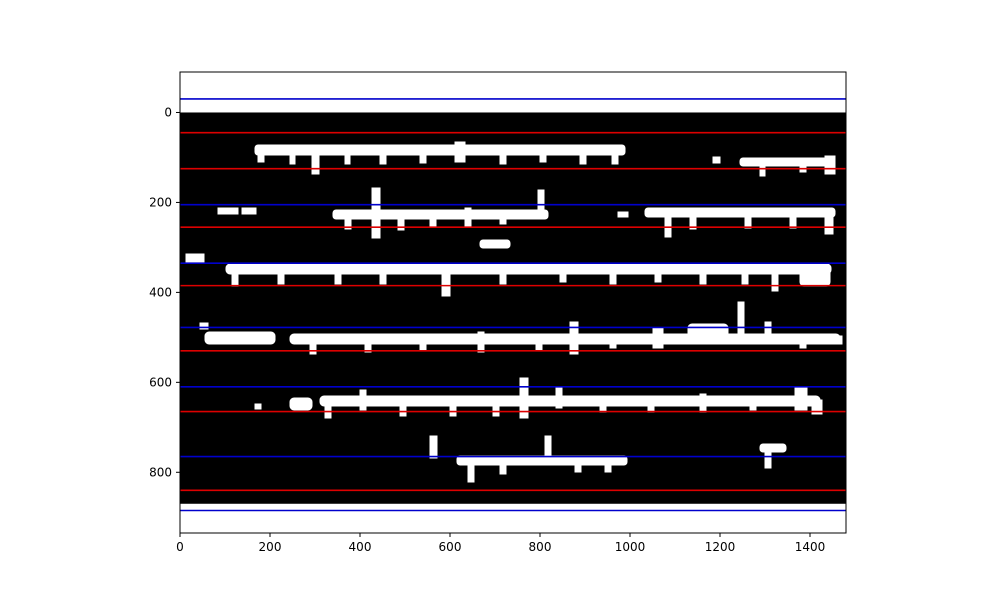 The width and height of the screenshot is (1000, 600). Describe the element at coordinates (160, 382) in the screenshot. I see `y-tick-label: 600` at that location.